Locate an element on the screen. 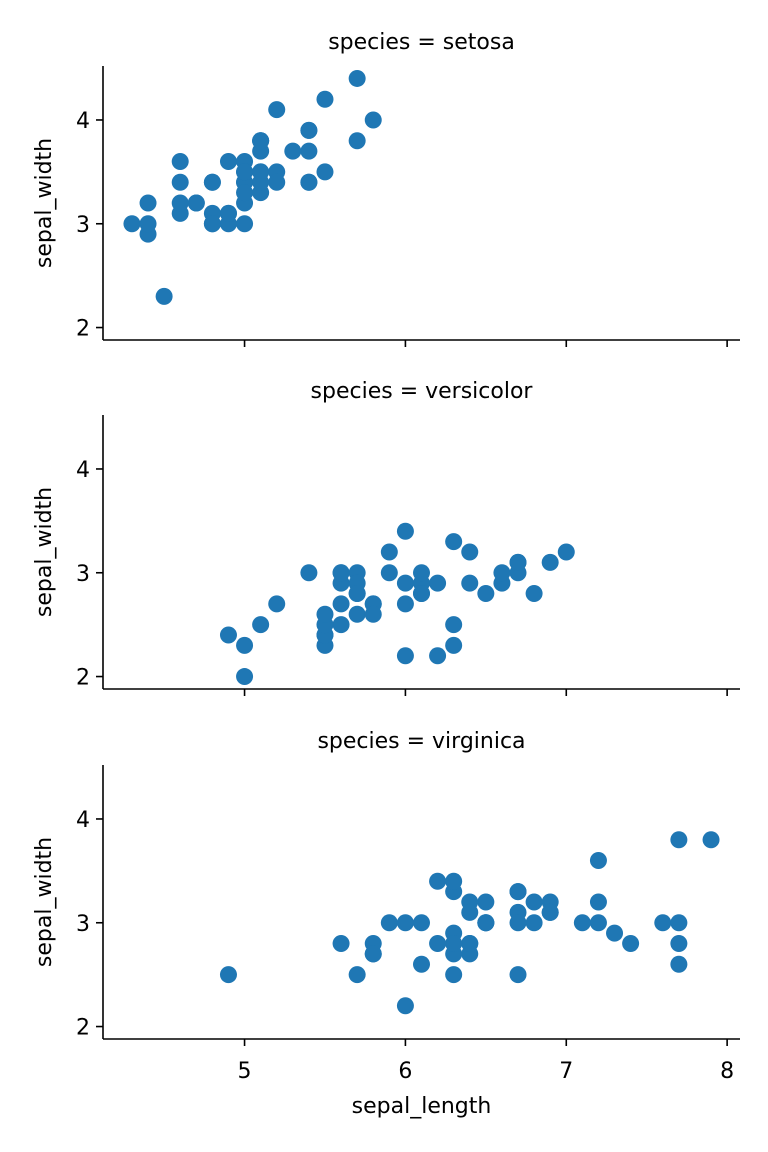 The height and width of the screenshot is (1152, 768). x-tick-label: 6 is located at coordinates (405, 1071).